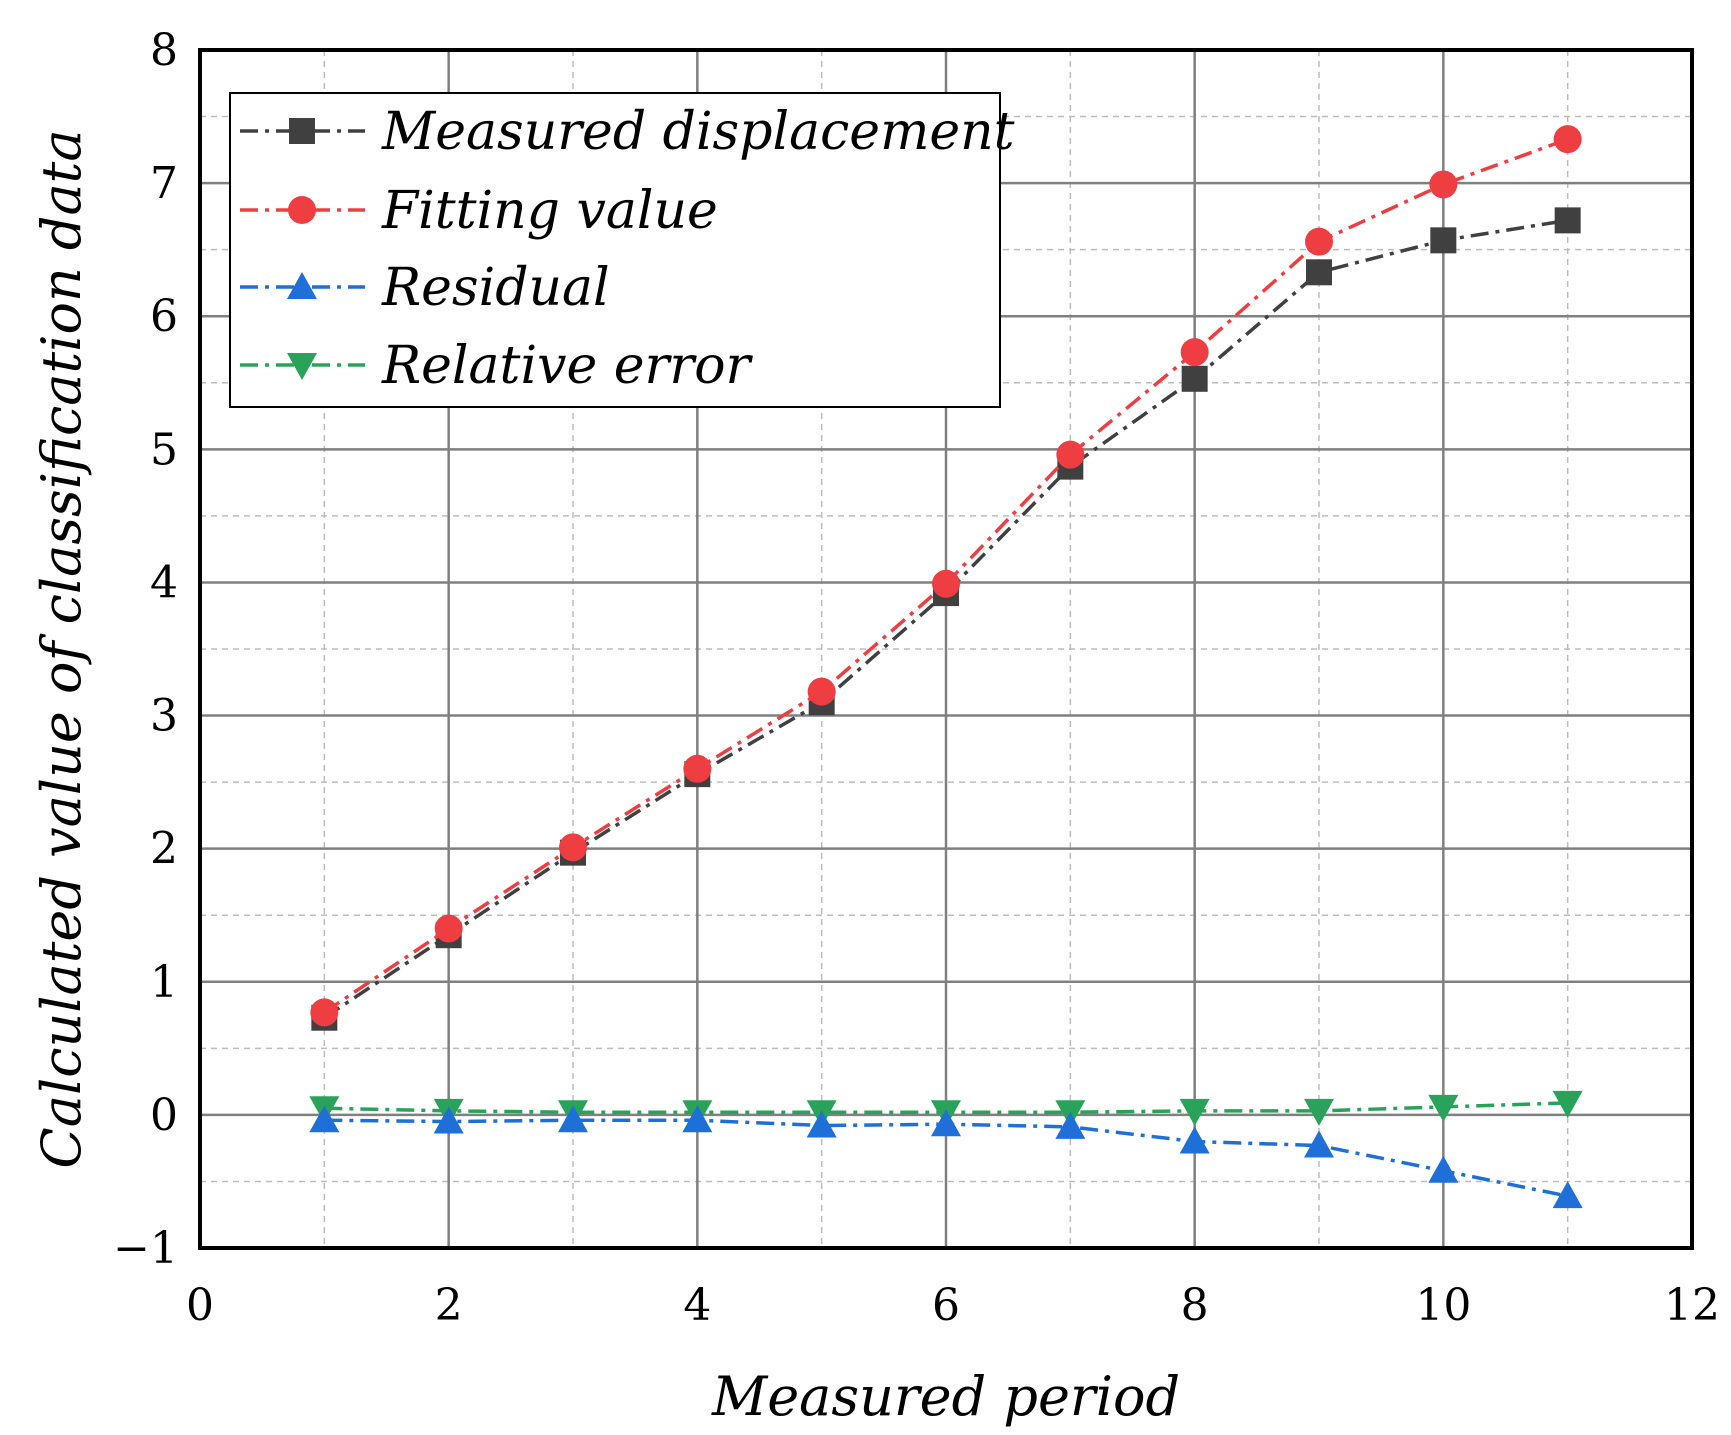 This screenshot has width=1731, height=1435. Describe the element at coordinates (495, 288) in the screenshot. I see `legend-label-residual: Residual` at that location.